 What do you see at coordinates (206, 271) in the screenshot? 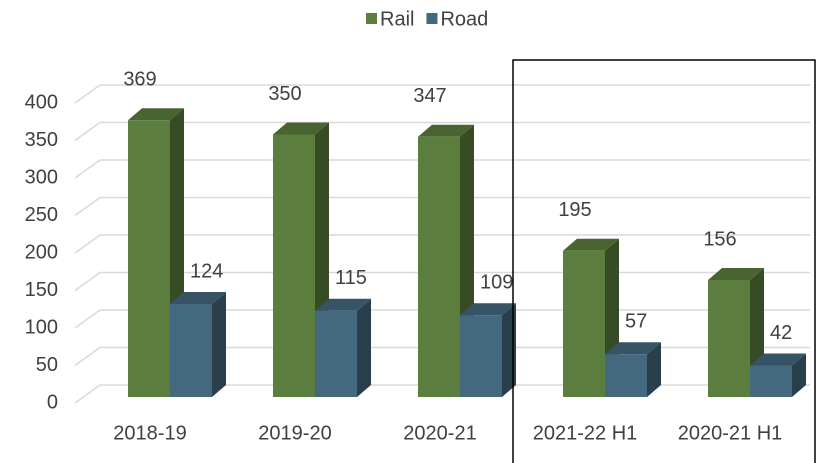
I see `value-label: 124` at bounding box center [206, 271].